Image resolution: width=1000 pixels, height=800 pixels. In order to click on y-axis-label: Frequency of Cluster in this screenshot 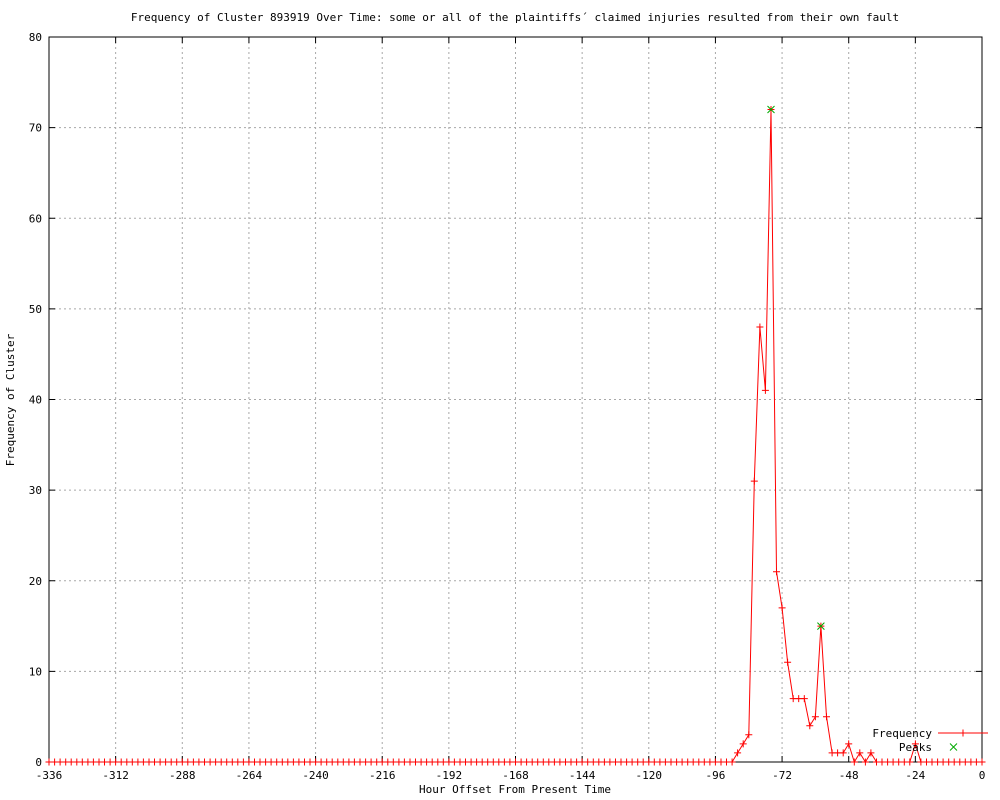, I will do `click(10, 399)`.